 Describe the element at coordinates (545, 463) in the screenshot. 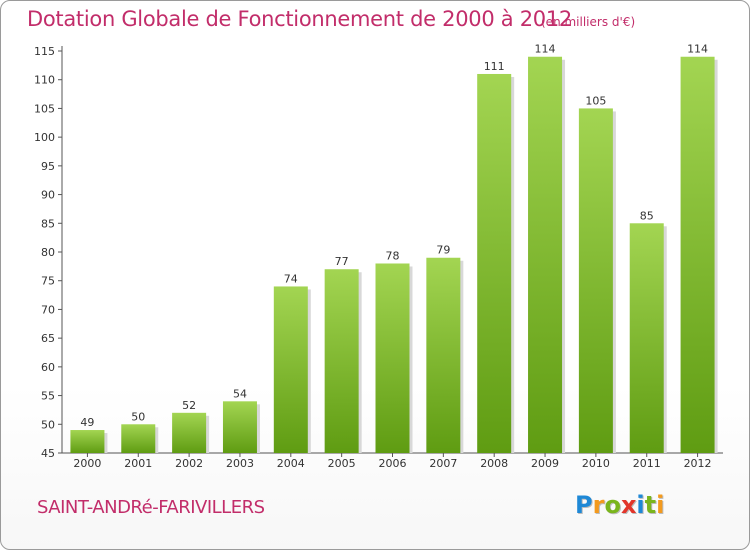

I see `x-tick-label: 2009` at that location.